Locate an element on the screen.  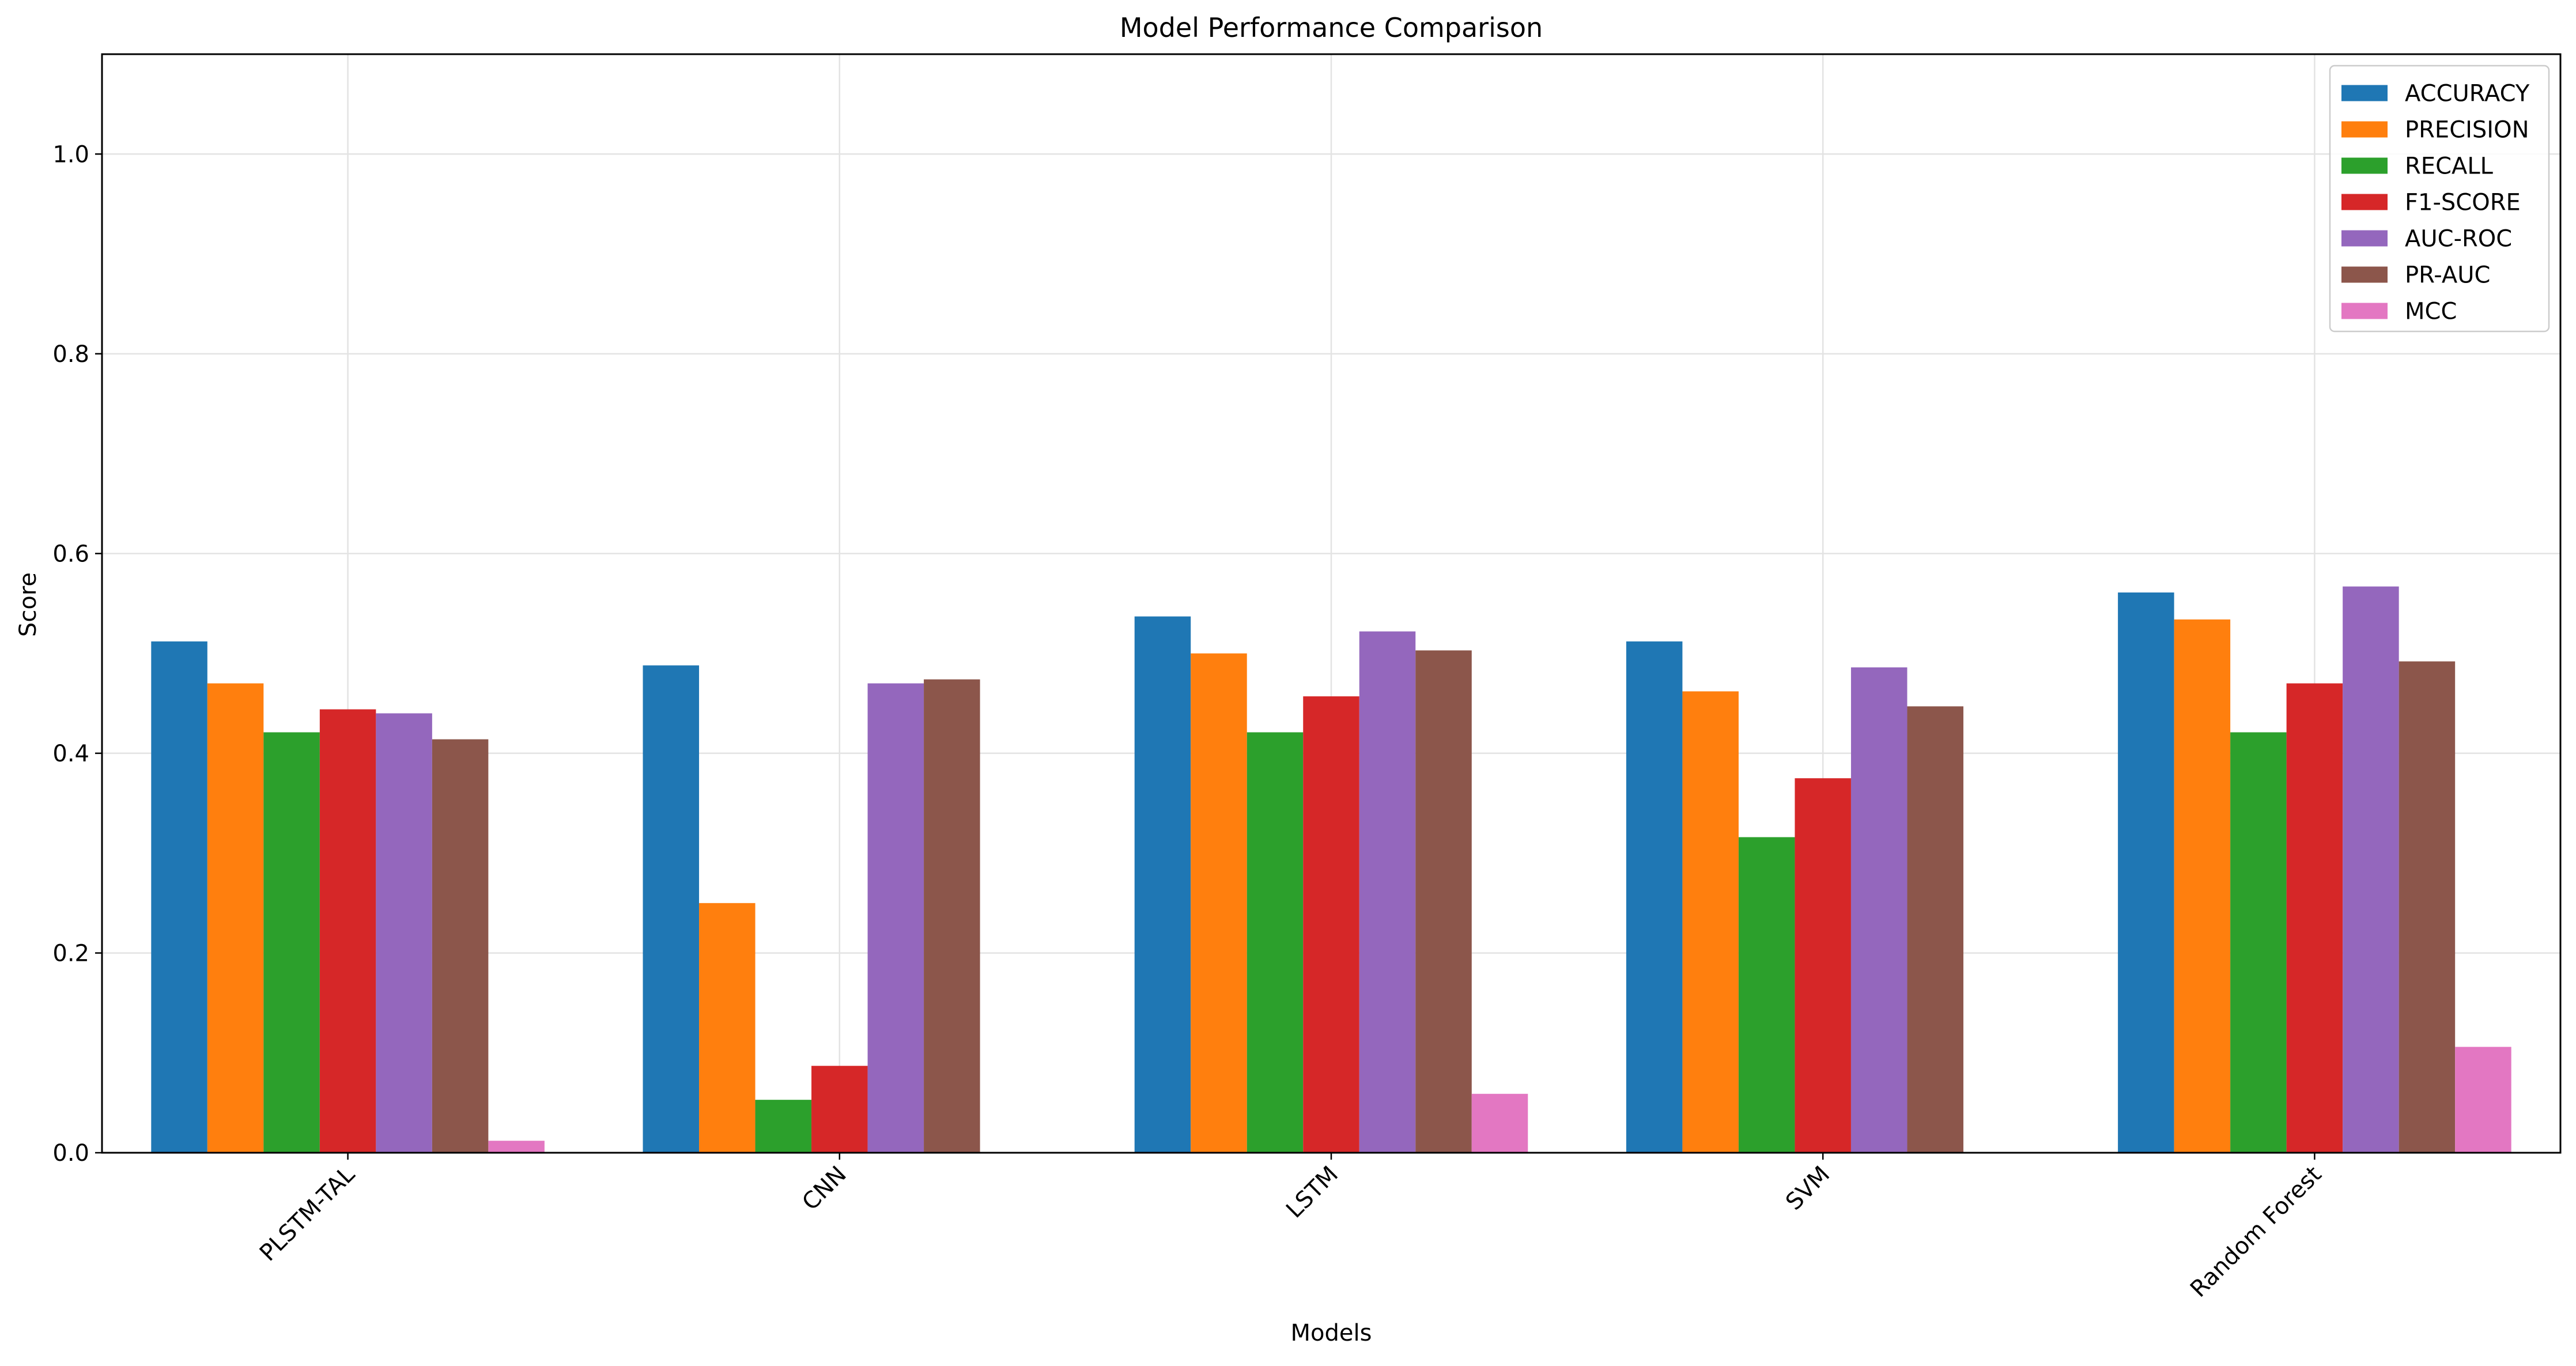
bar-auc-roc-lstm is located at coordinates (1387, 892).